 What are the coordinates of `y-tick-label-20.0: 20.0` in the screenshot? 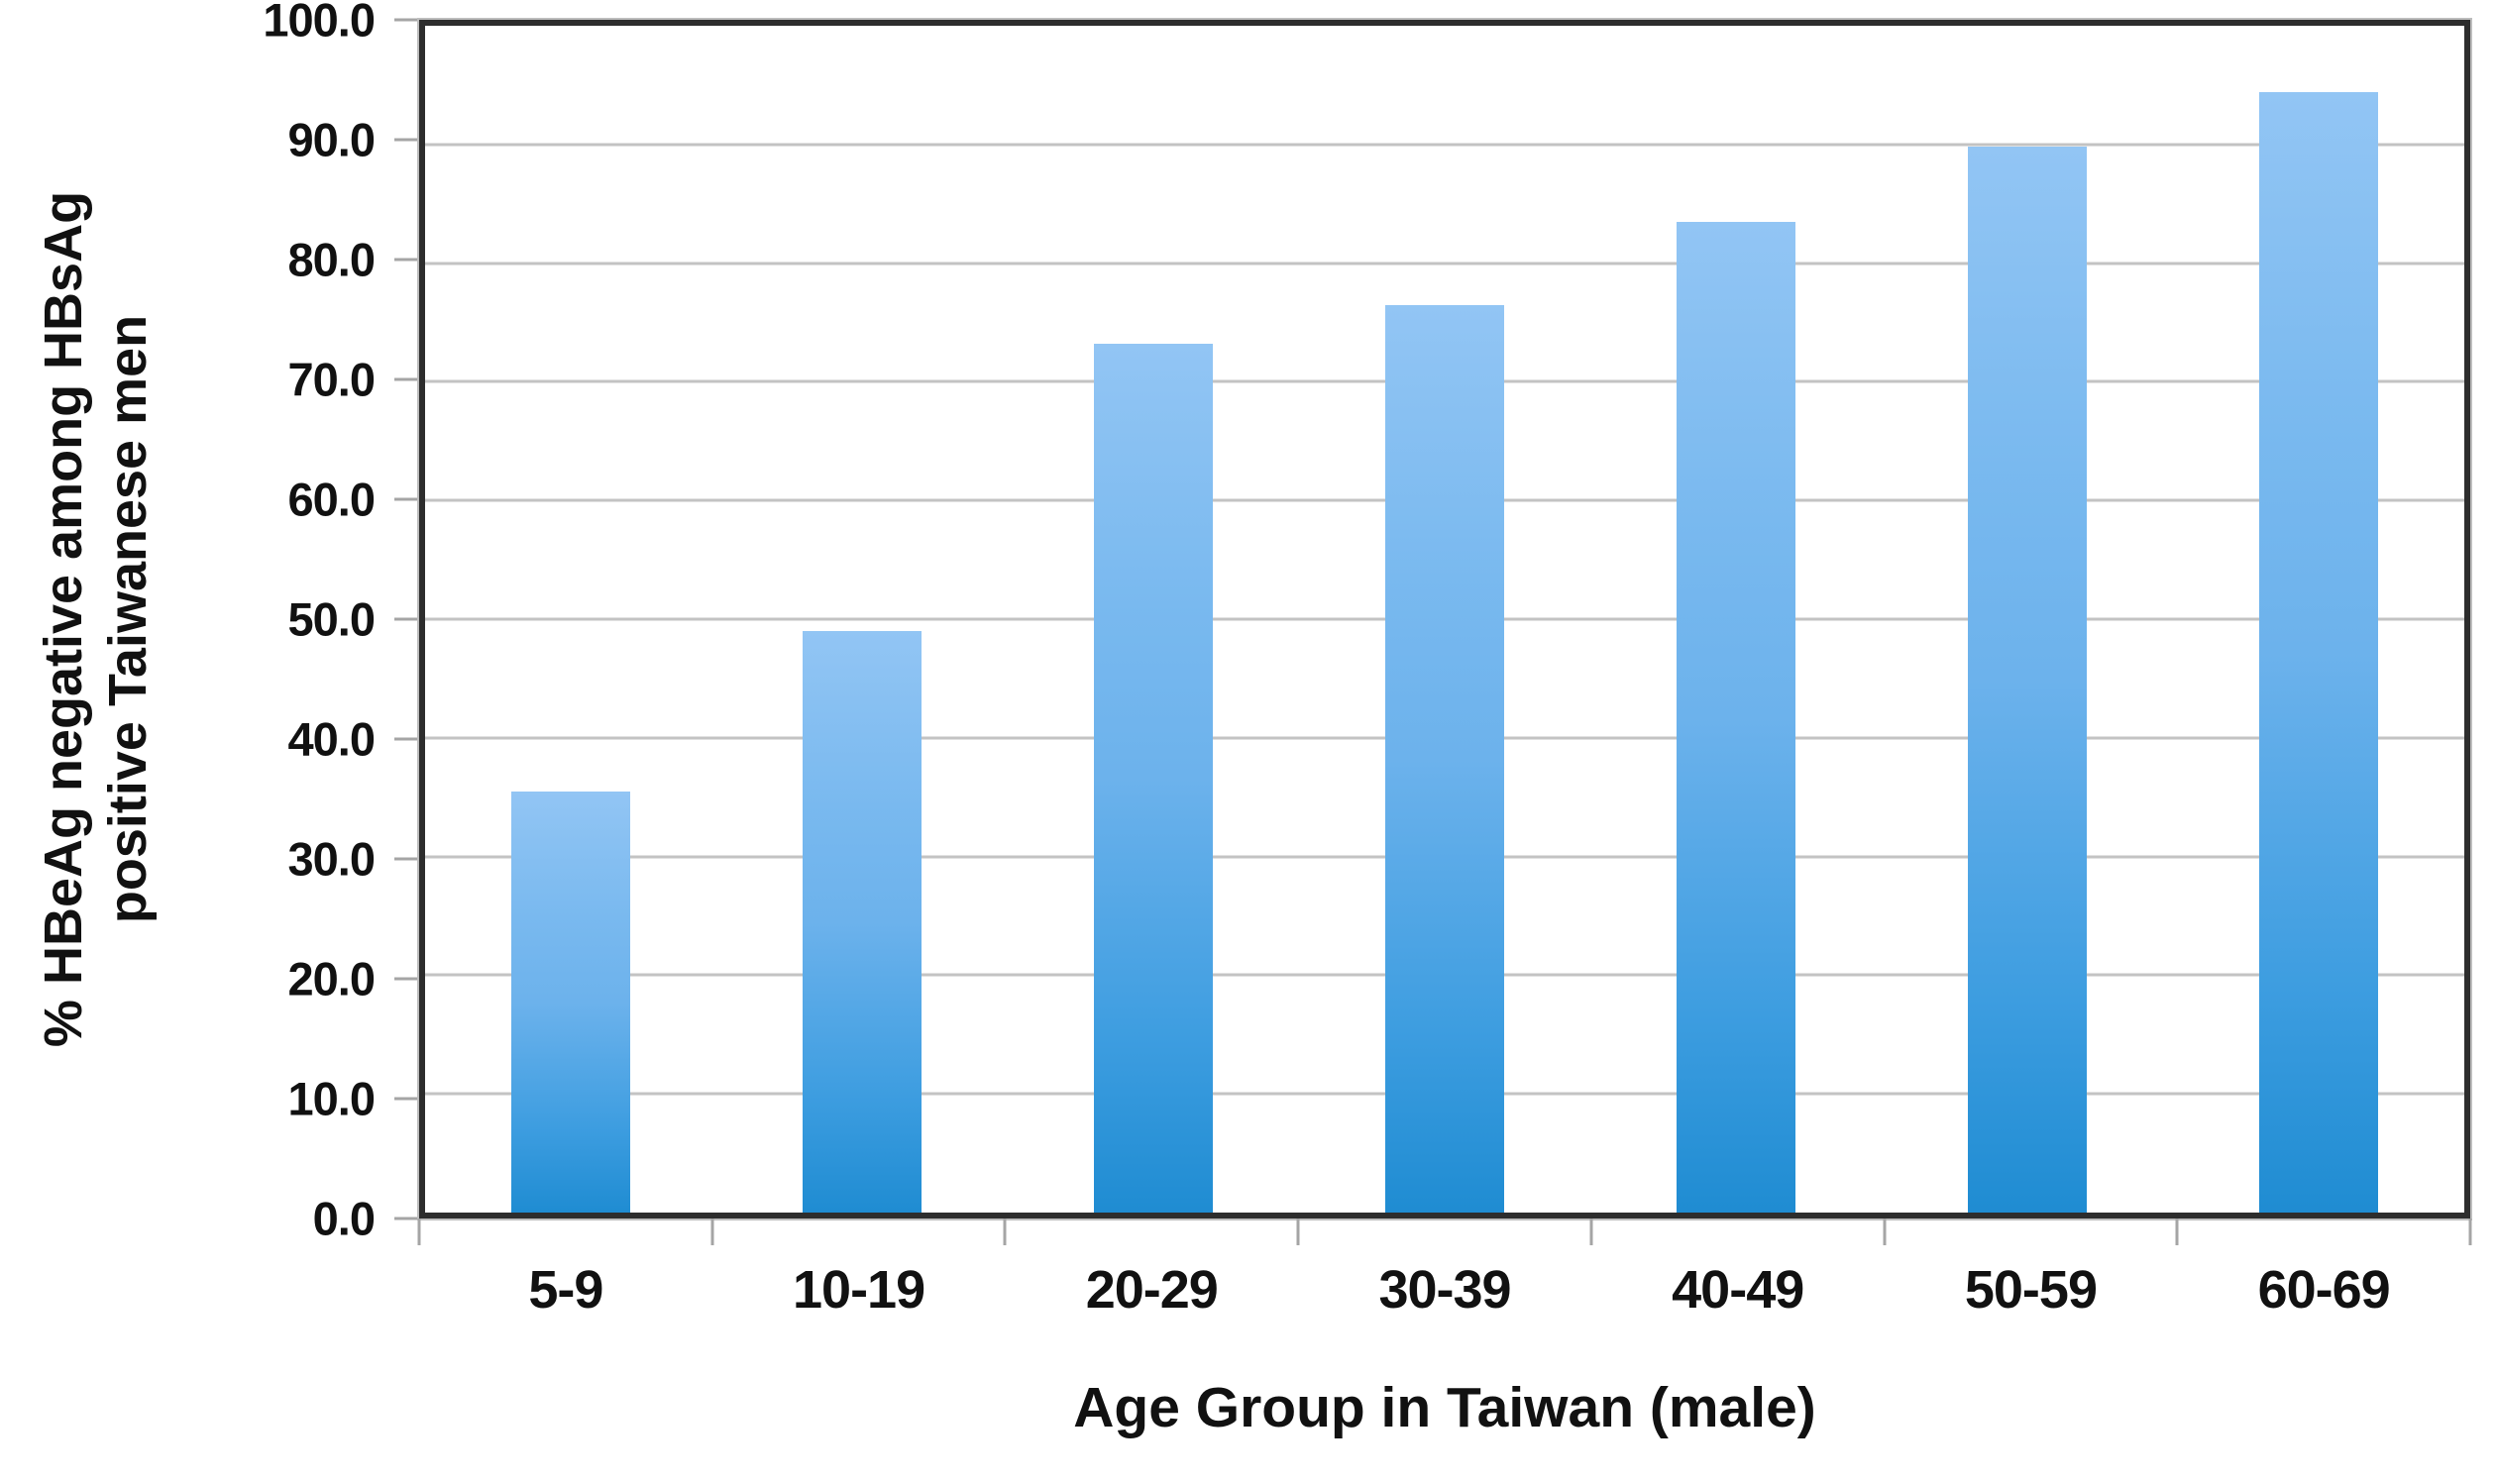 It's located at (331, 979).